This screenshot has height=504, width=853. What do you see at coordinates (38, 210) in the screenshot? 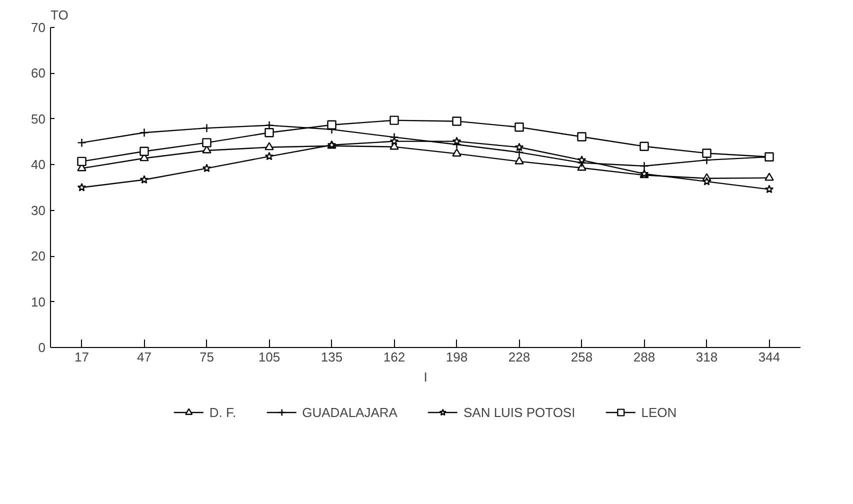
I see `y-tick-label: 30` at bounding box center [38, 210].